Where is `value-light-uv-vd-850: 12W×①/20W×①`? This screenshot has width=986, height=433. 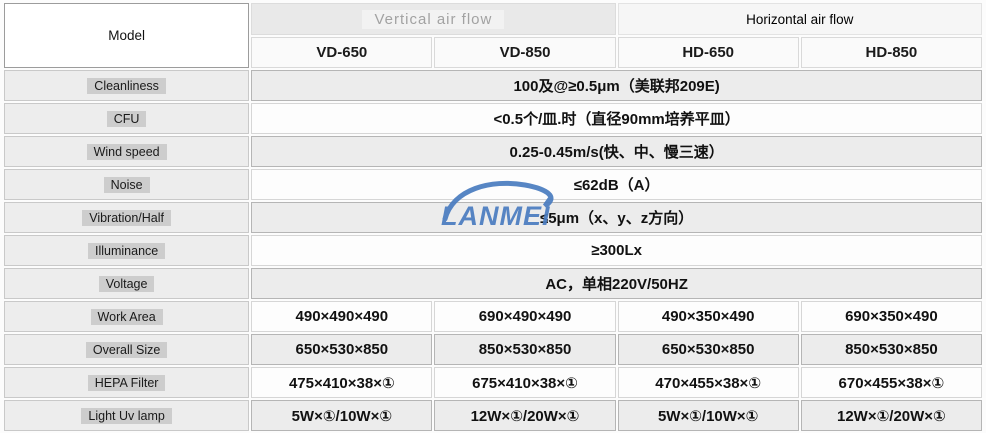 value-light-uv-vd-850: 12W×①/20W×① is located at coordinates (525, 415).